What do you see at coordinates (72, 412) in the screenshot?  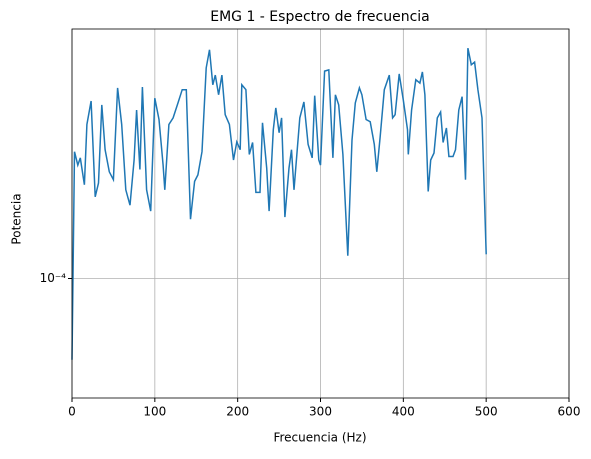 I see `x-tick-label: 0` at bounding box center [72, 412].